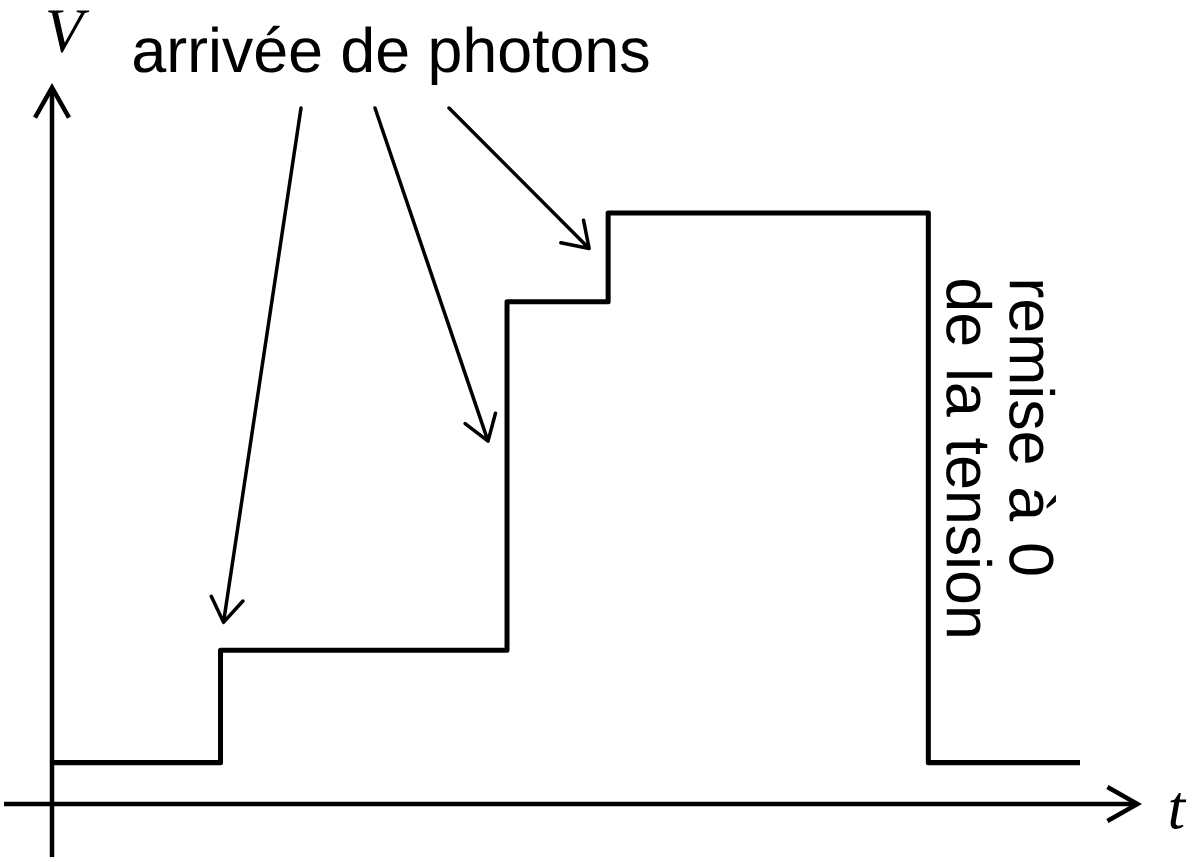  I want to click on x-axis-title: t, so click(1178, 811).